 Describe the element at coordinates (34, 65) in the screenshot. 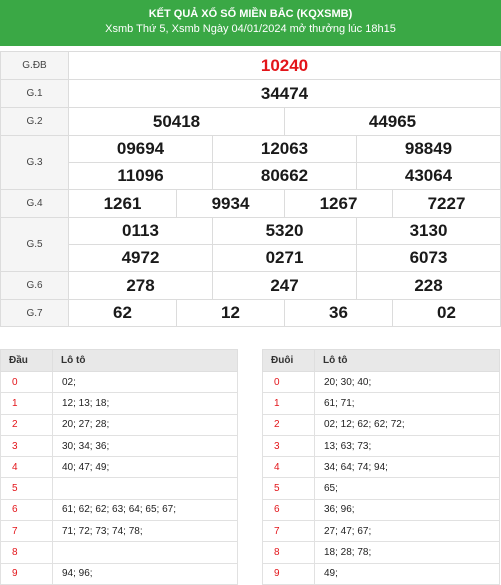

I see `prize-label: G.ĐB` at that location.